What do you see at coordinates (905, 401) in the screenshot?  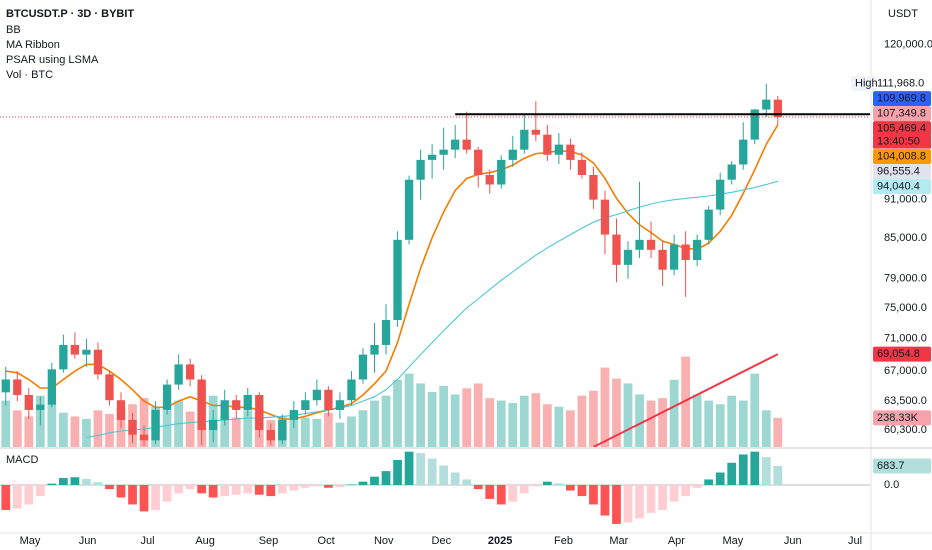 I see `y-tick-label: 63,500.0` at bounding box center [905, 401].